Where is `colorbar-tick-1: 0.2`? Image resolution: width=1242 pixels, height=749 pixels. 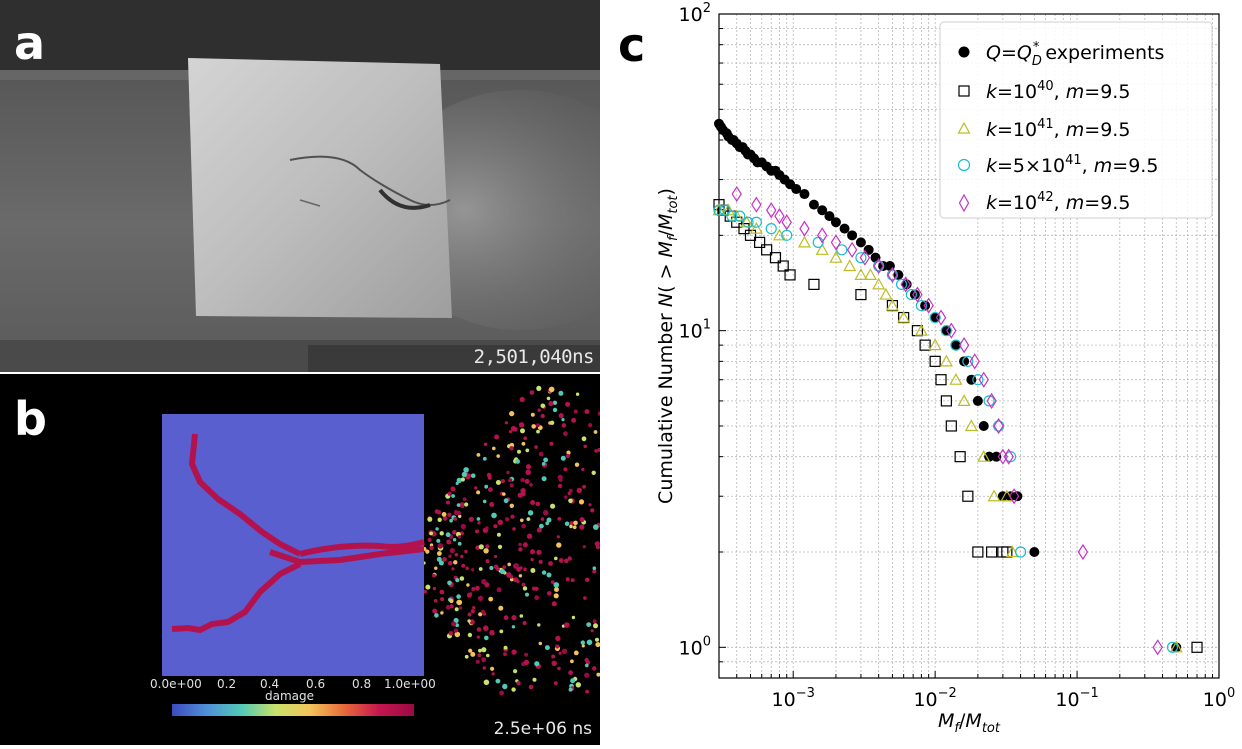 colorbar-tick-1: 0.2 is located at coordinates (227, 684).